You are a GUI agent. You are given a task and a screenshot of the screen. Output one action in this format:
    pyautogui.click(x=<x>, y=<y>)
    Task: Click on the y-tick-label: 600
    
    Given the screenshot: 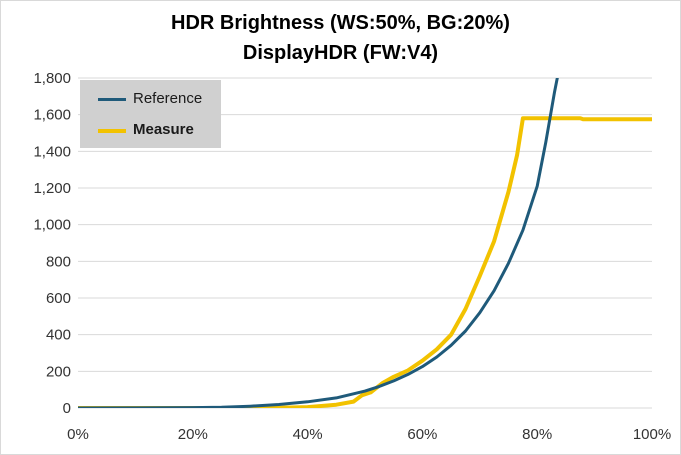 What is the action you would take?
    pyautogui.click(x=58, y=298)
    